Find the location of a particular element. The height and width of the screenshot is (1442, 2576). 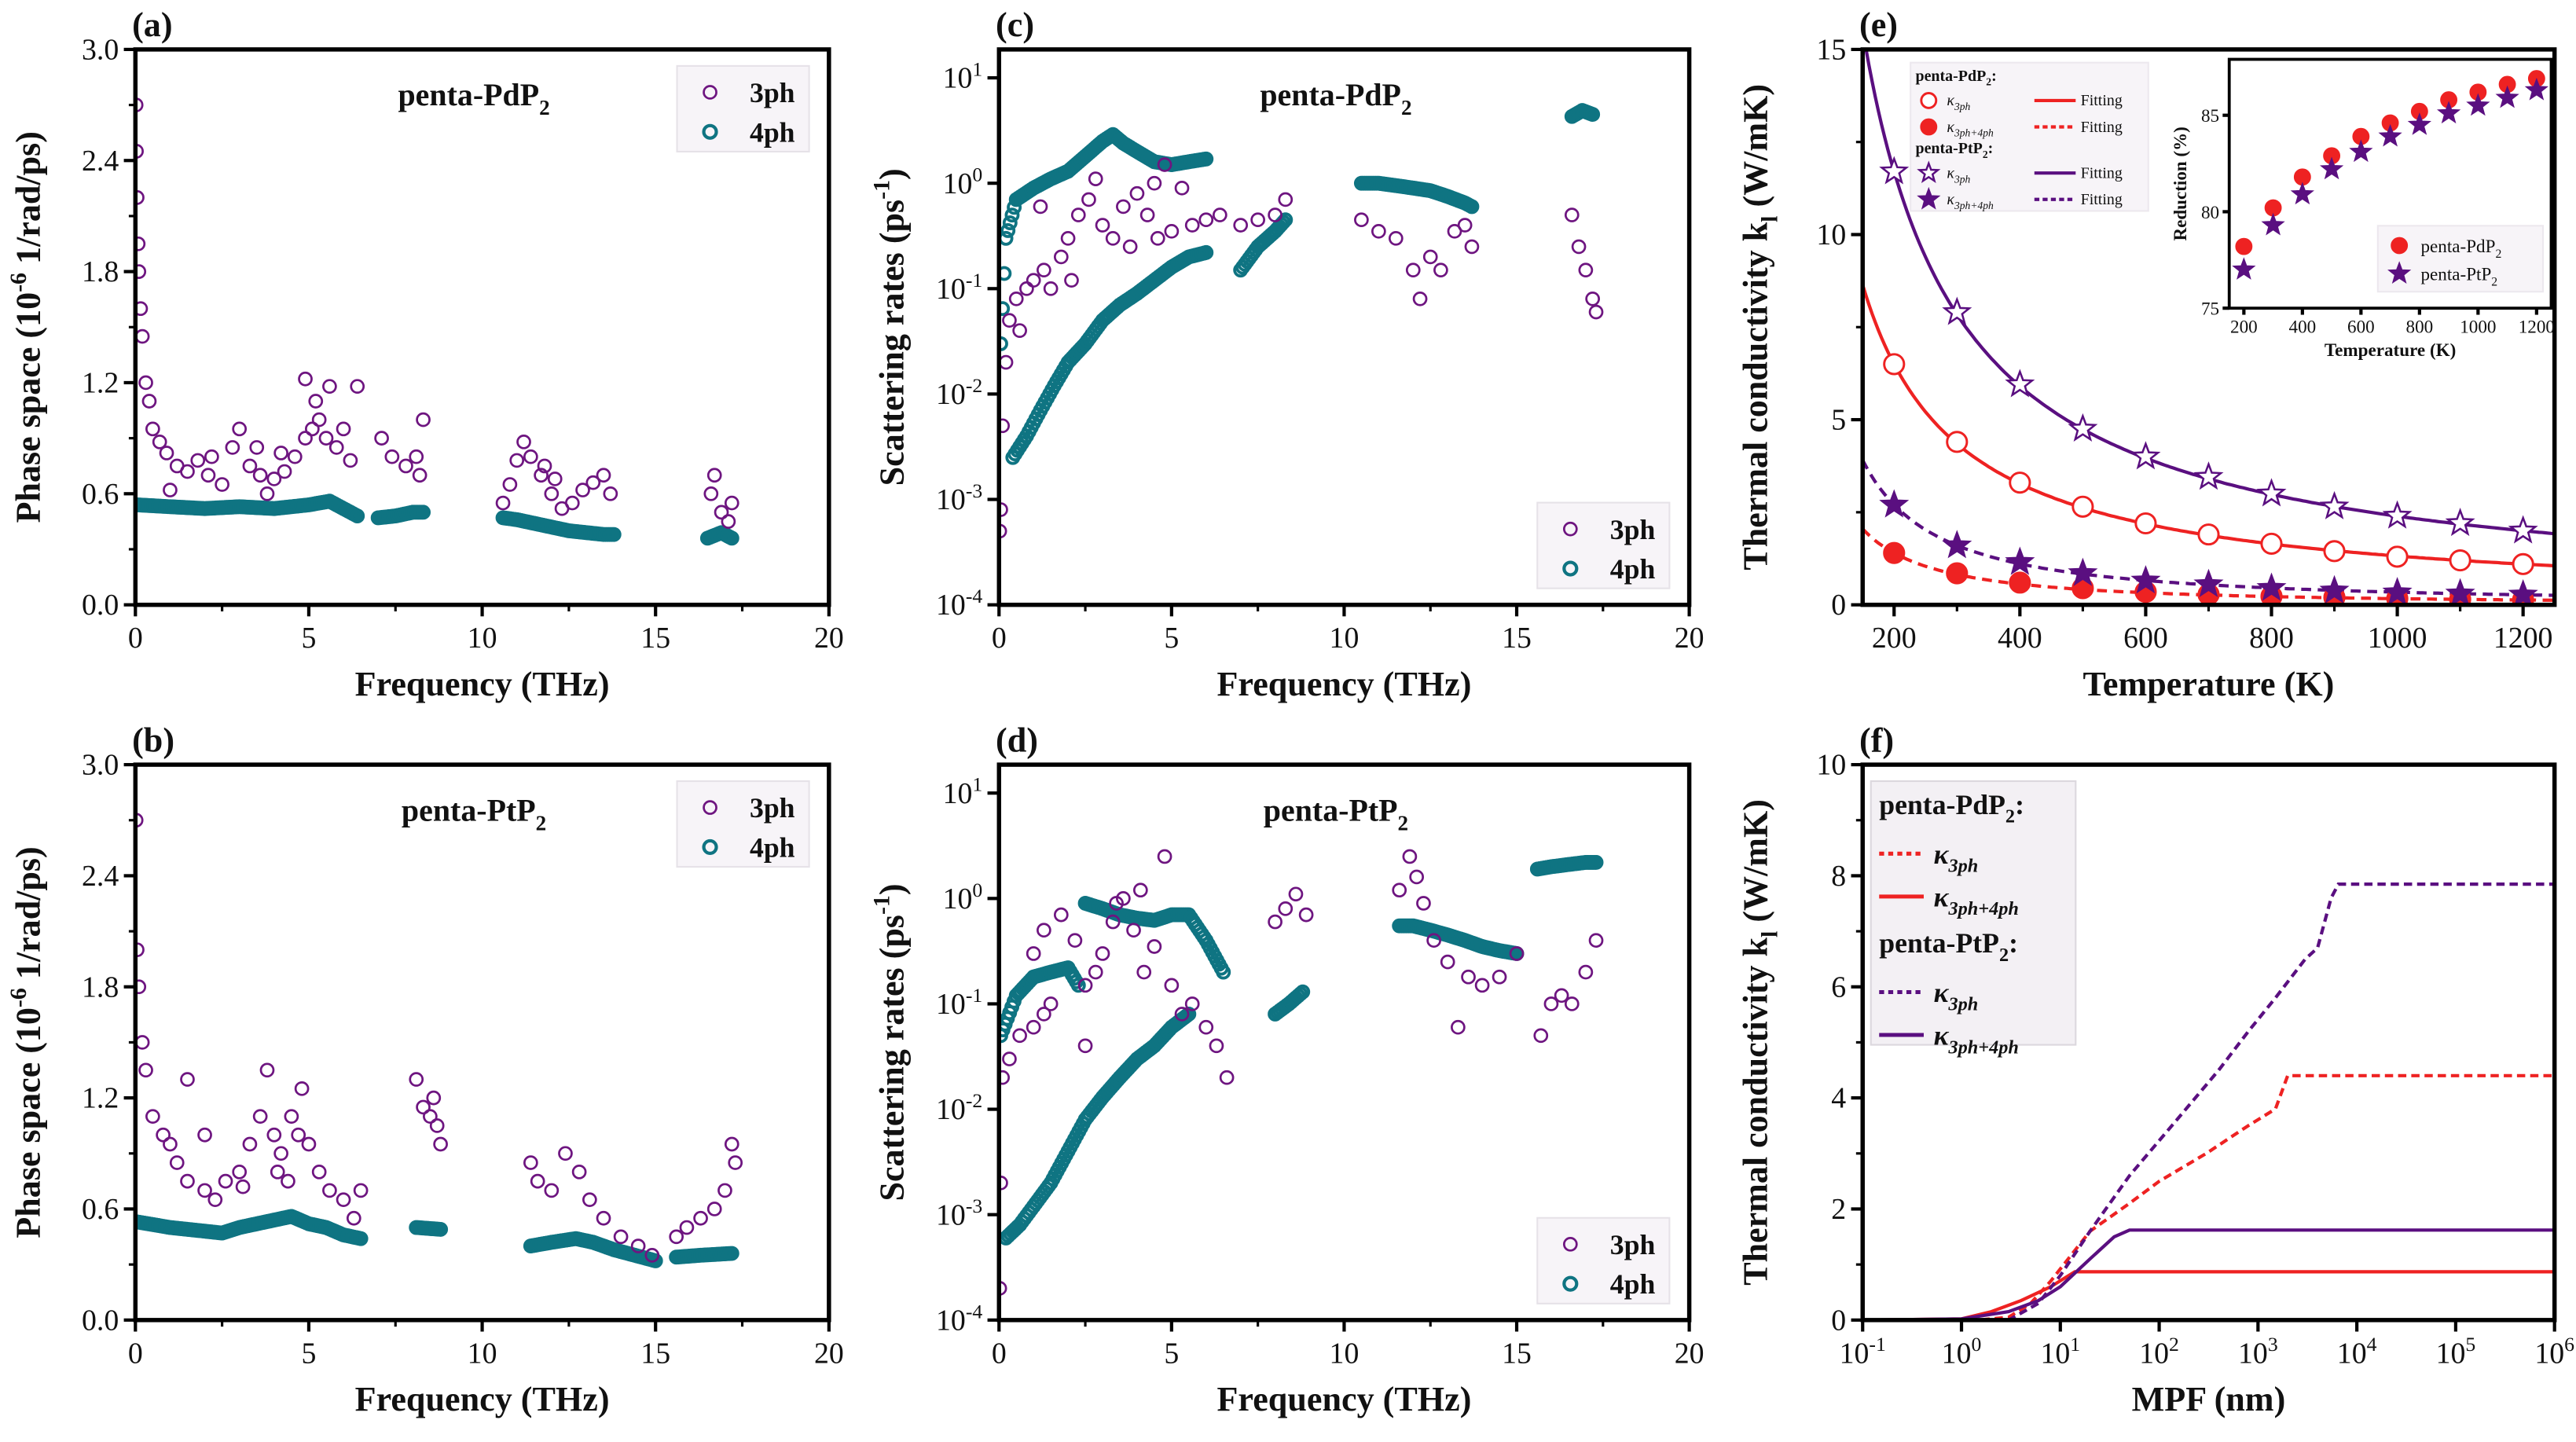

y-axis-title: Thermal conductivity kl (W/mK) is located at coordinates (1759, 327).